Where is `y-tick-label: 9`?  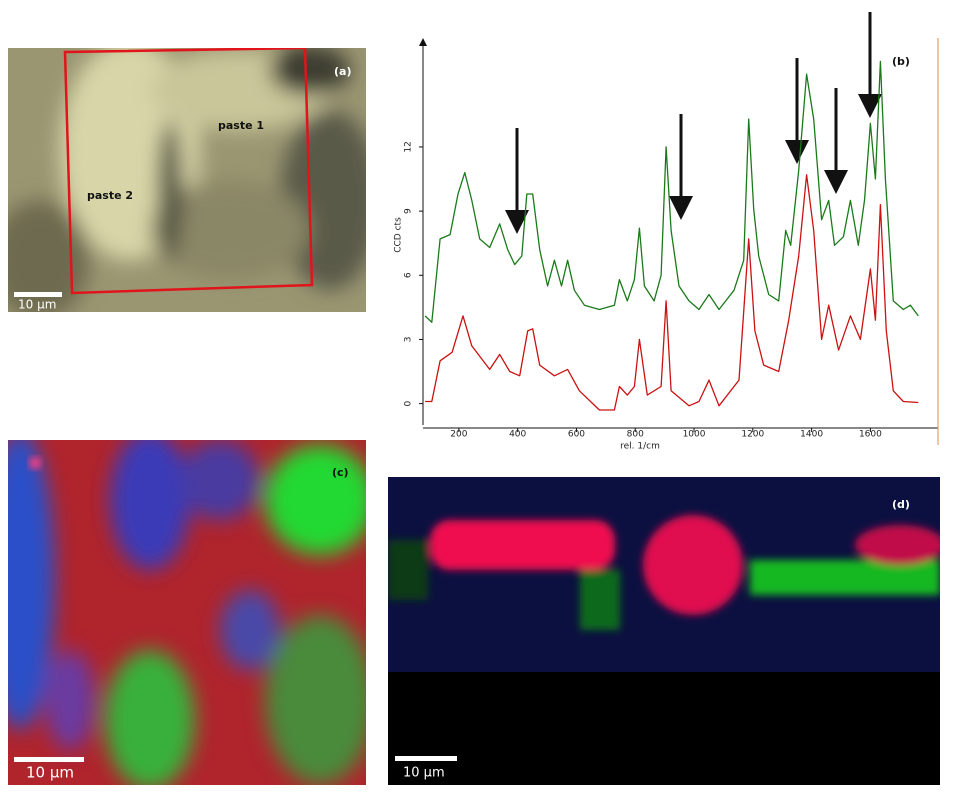
y-tick-label: 9 is located at coordinates (409, 211).